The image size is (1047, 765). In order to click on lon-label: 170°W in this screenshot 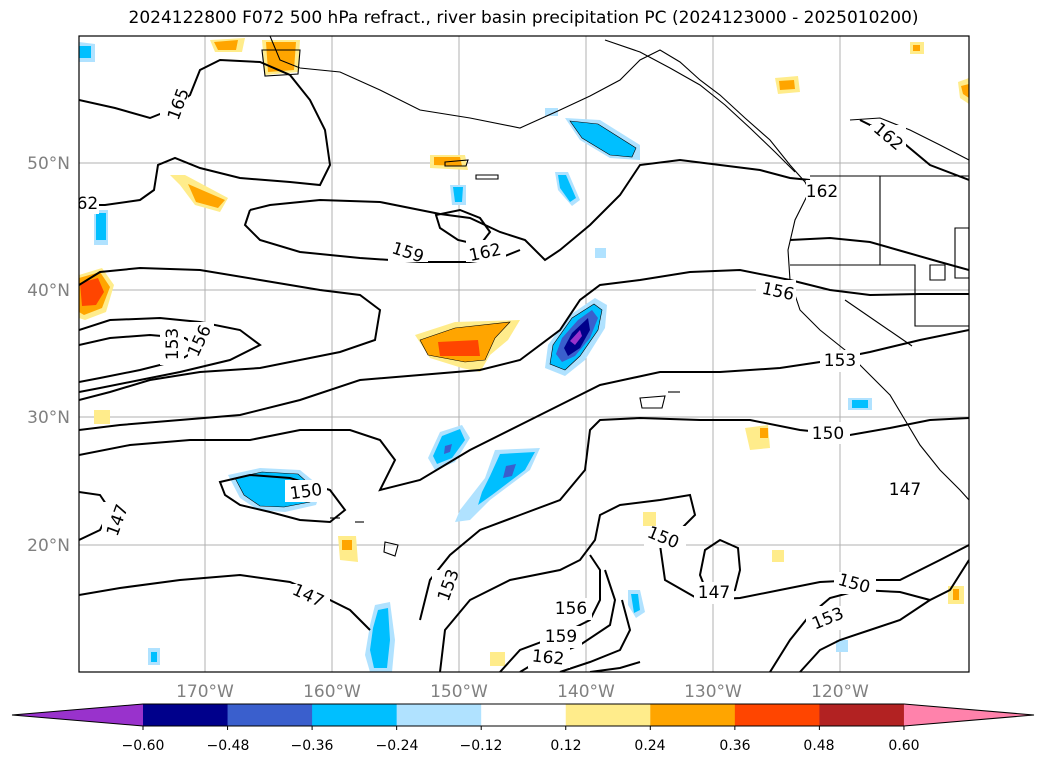, I will do `click(205, 692)`.